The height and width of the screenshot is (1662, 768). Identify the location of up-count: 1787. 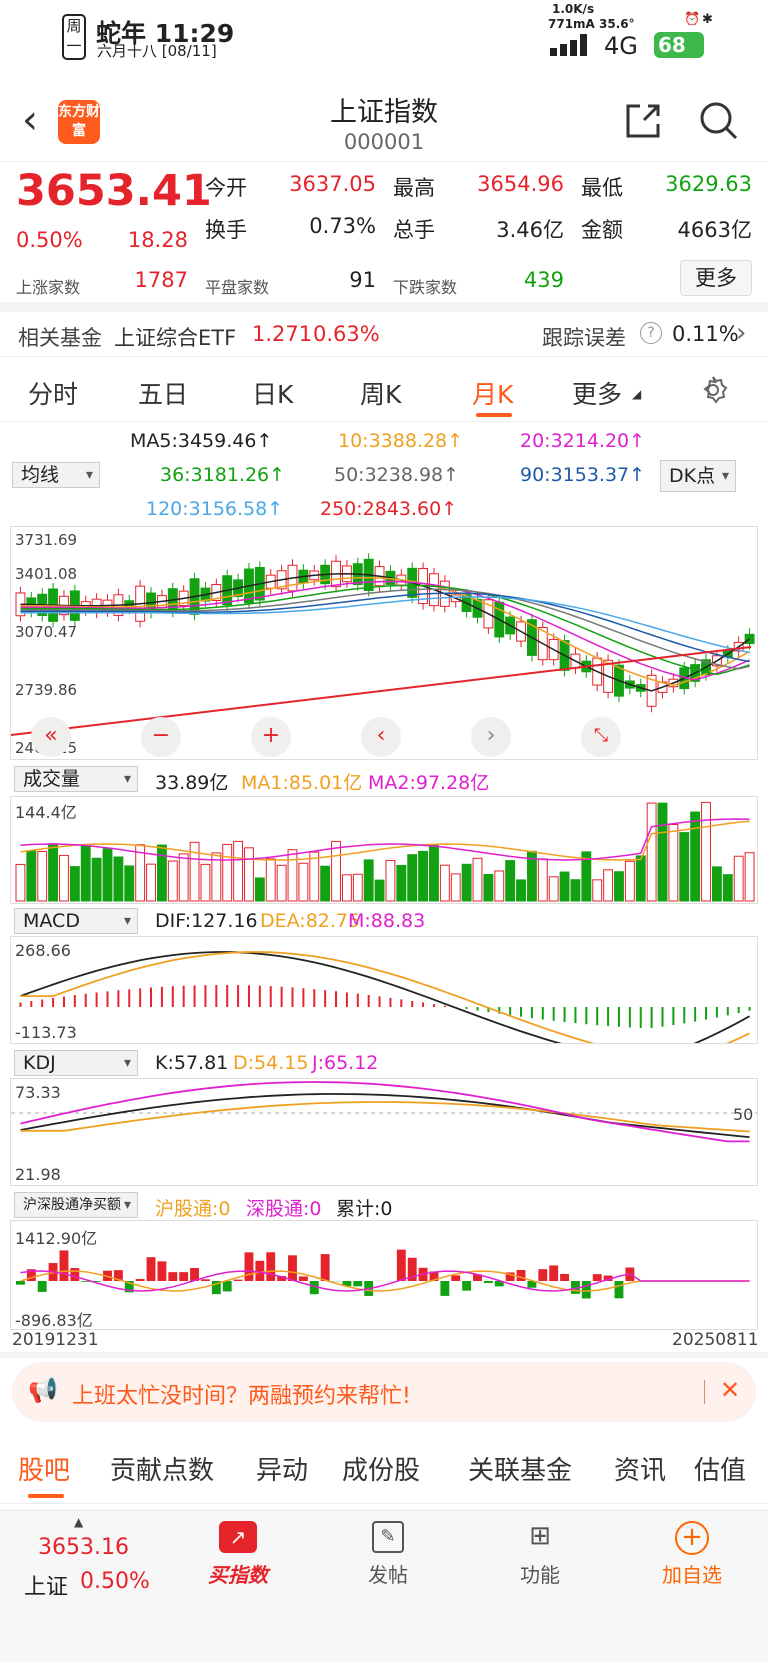
(161, 280).